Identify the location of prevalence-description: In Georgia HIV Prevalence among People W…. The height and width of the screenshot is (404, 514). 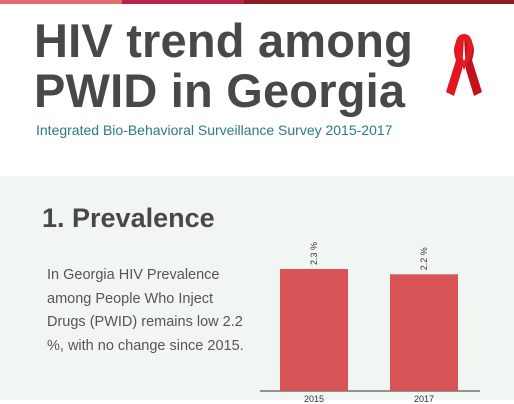
(145, 310).